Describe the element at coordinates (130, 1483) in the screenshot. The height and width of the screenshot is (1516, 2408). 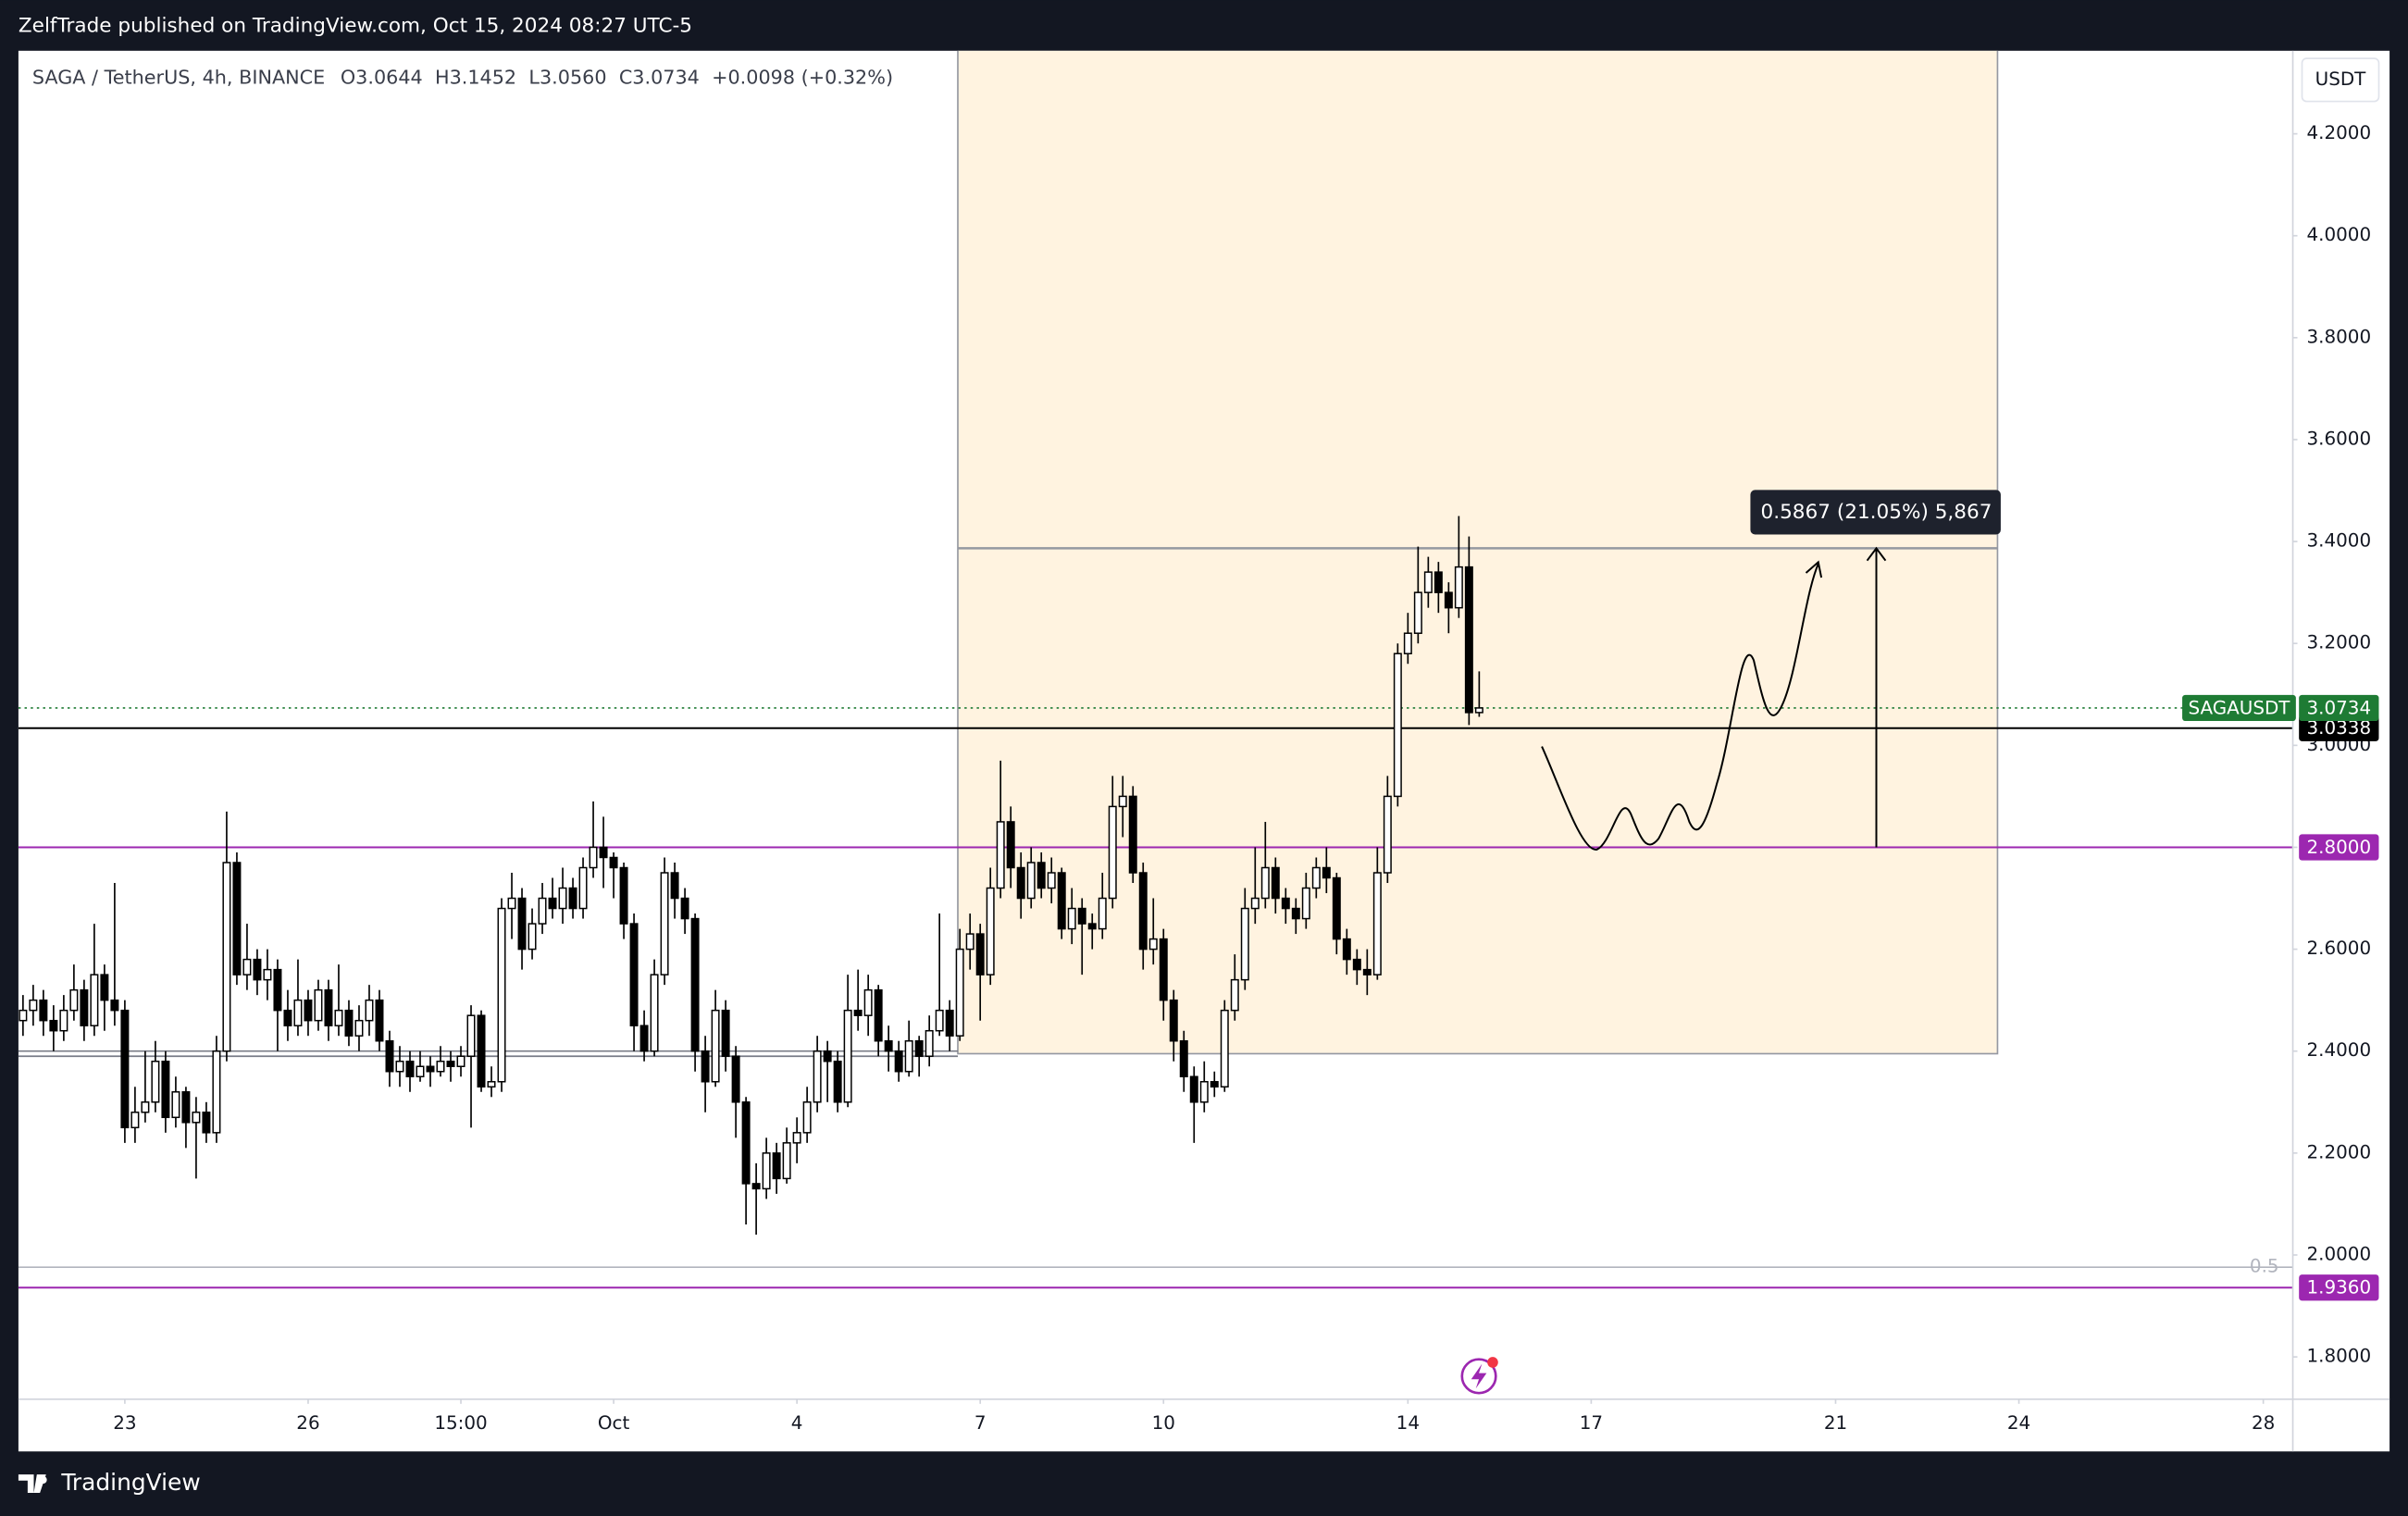
I see `footer-brand: TradingView` at that location.